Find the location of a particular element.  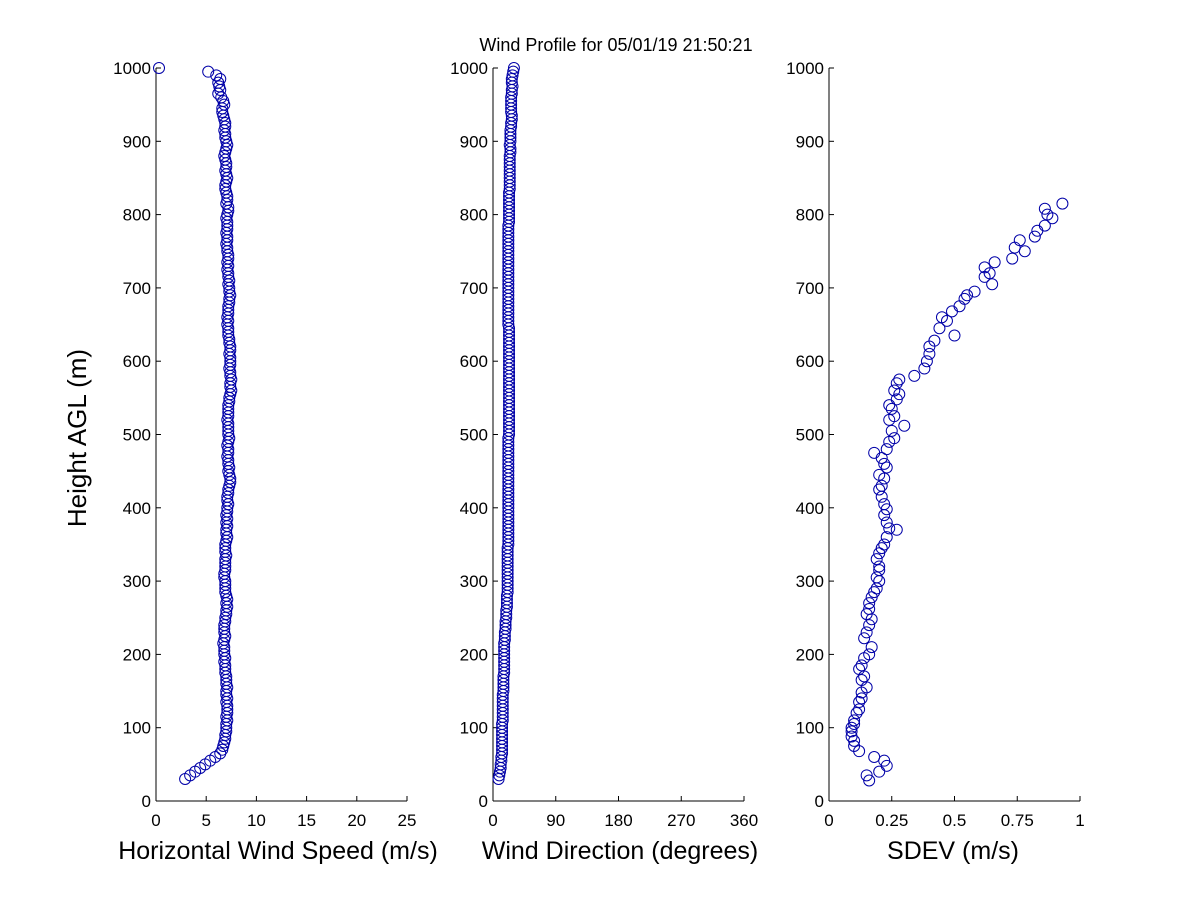

x-tick-label: 270 is located at coordinates (681, 820).